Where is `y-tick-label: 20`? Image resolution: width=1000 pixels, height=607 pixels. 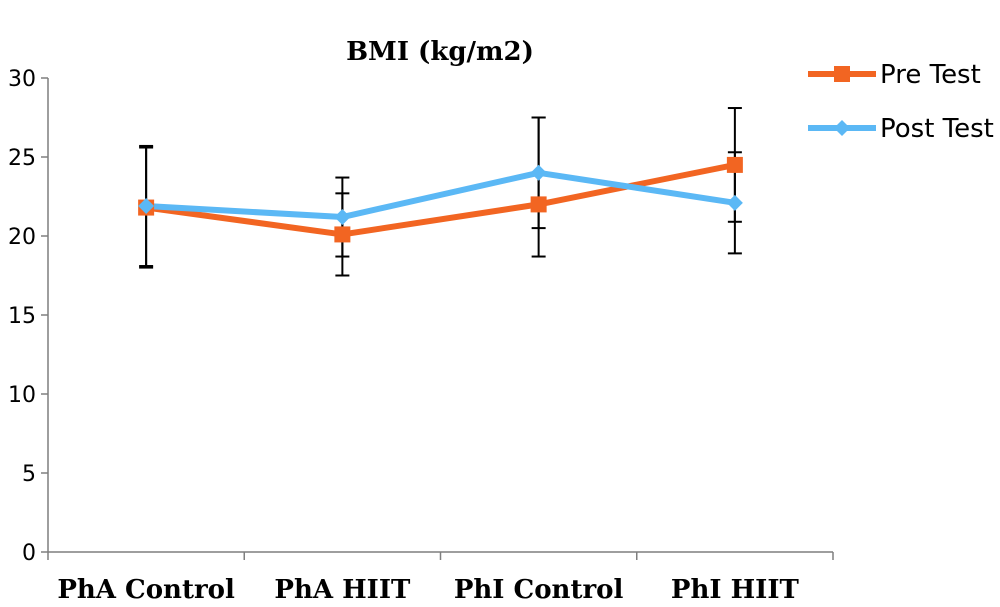 y-tick-label: 20 is located at coordinates (22, 237).